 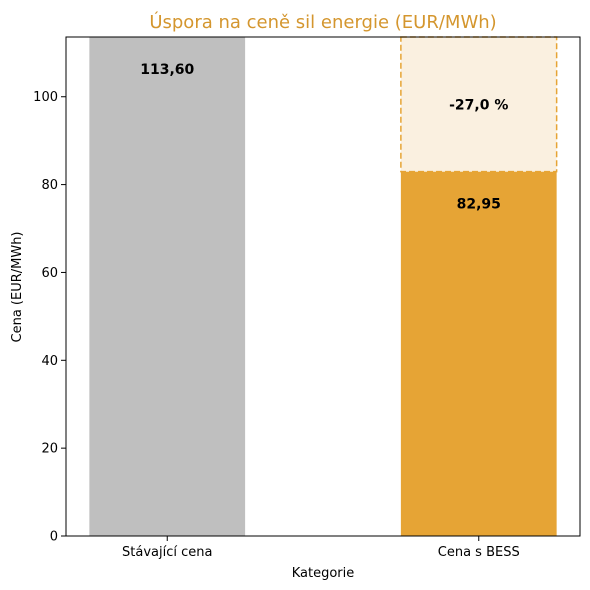 What do you see at coordinates (54, 537) in the screenshot?
I see `y-tick-label: 0` at bounding box center [54, 537].